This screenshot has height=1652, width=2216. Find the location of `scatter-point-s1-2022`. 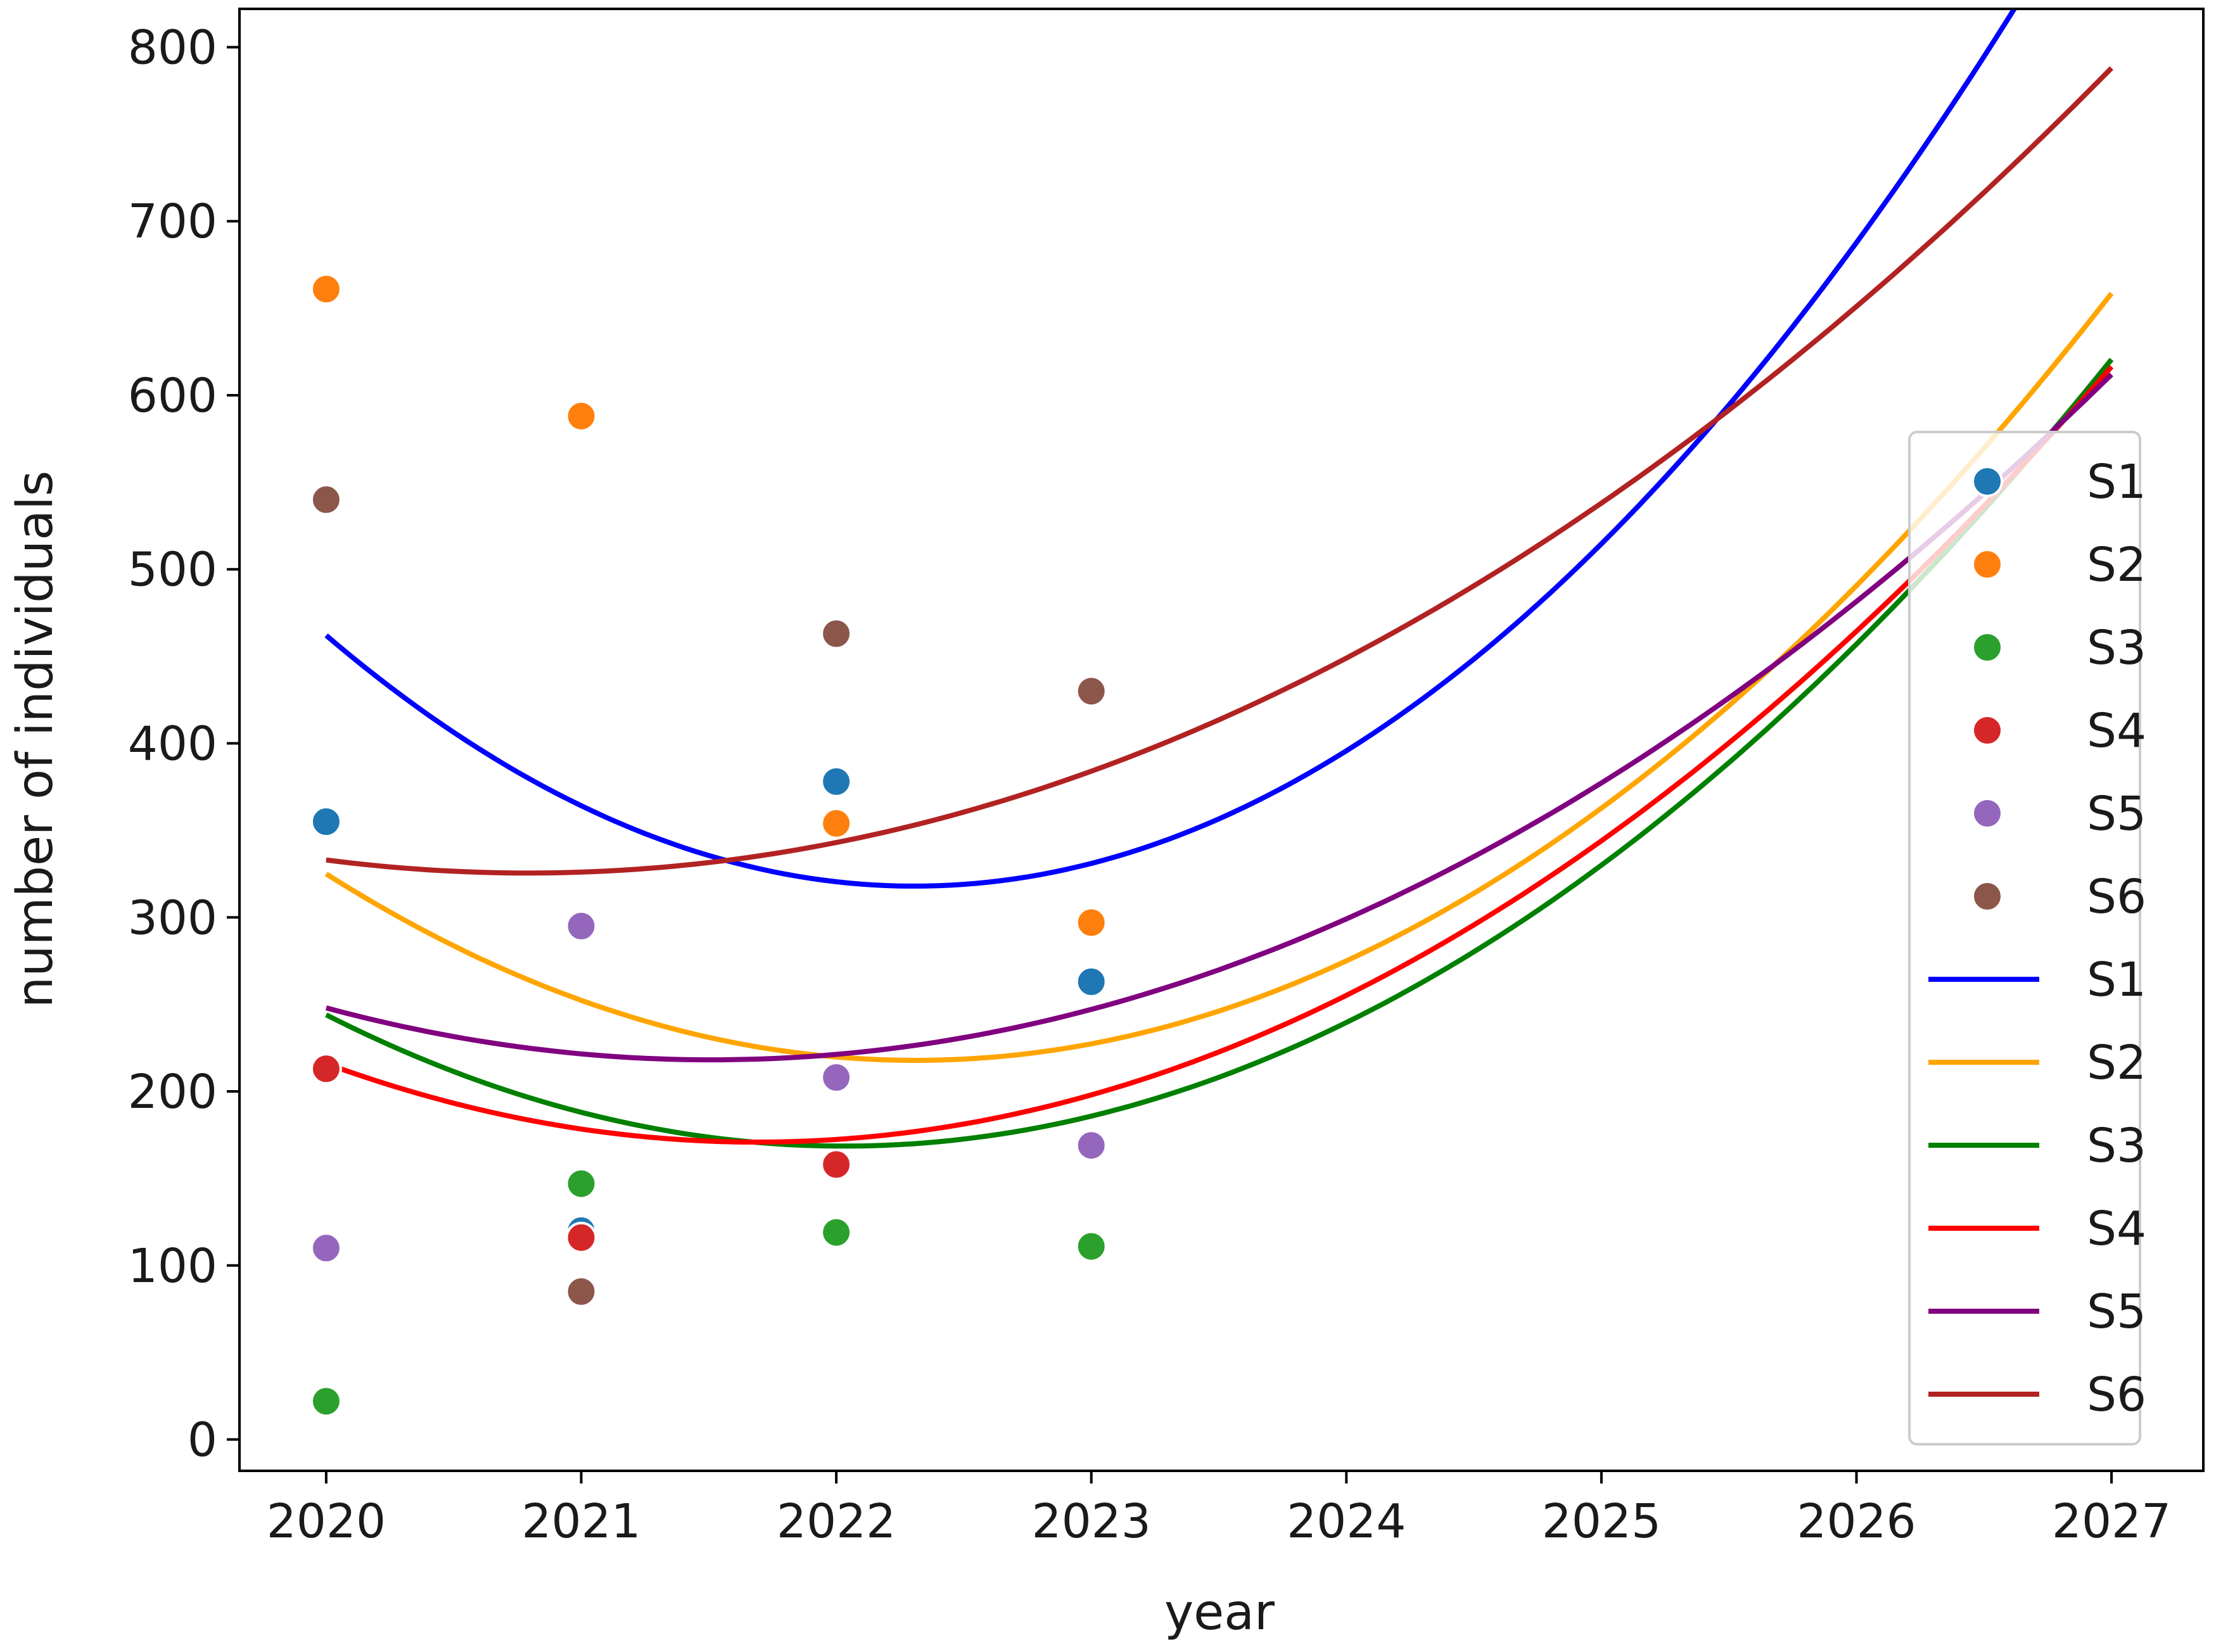

scatter-point-s1-2022 is located at coordinates (837, 781).